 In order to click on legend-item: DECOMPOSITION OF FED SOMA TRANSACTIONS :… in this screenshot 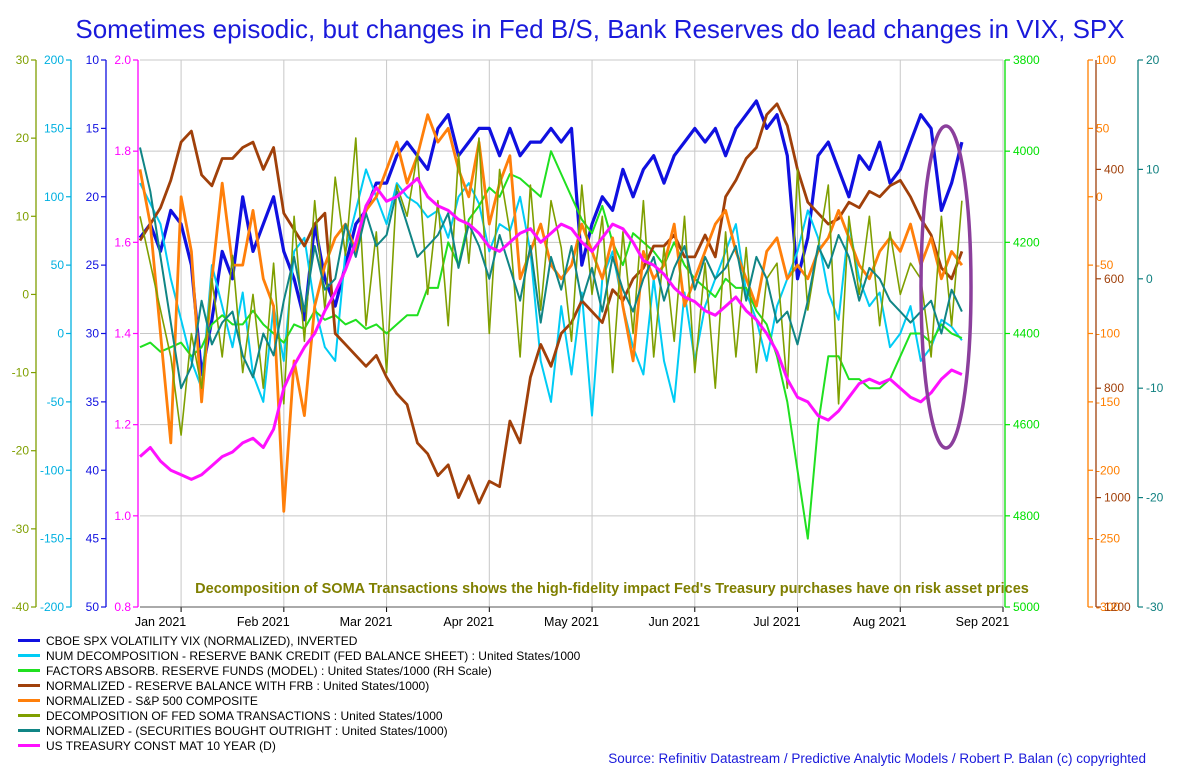, I will do `click(299, 715)`.